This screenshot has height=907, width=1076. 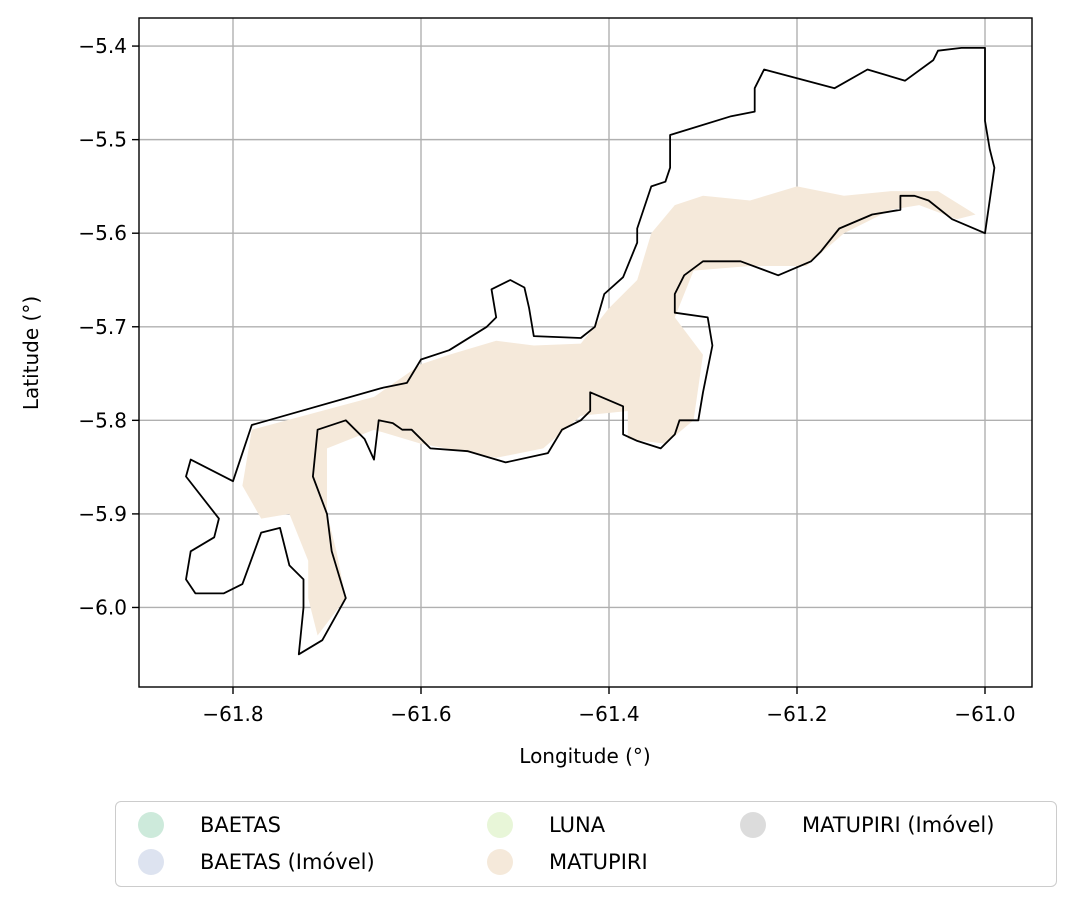 What do you see at coordinates (102, 420) in the screenshot?
I see `y-tick-label: −5.8` at bounding box center [102, 420].